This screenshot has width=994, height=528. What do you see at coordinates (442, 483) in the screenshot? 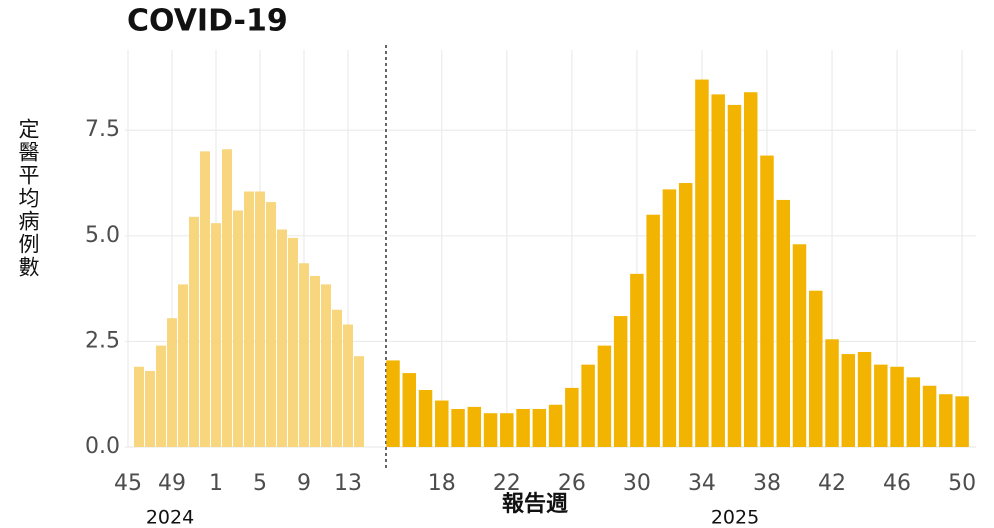
I see `x-tick-label: 18` at bounding box center [442, 483].